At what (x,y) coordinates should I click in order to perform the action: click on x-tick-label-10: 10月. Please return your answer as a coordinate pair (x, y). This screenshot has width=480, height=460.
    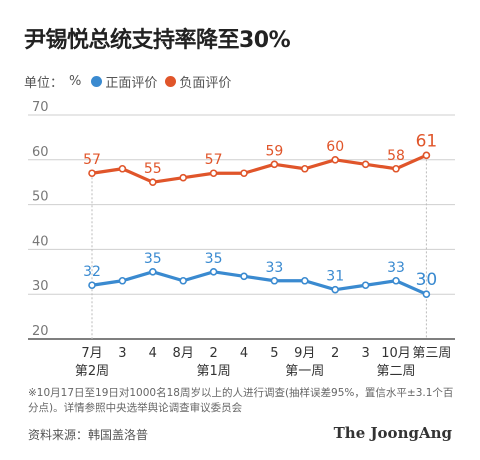
    Looking at the image, I should click on (396, 353).